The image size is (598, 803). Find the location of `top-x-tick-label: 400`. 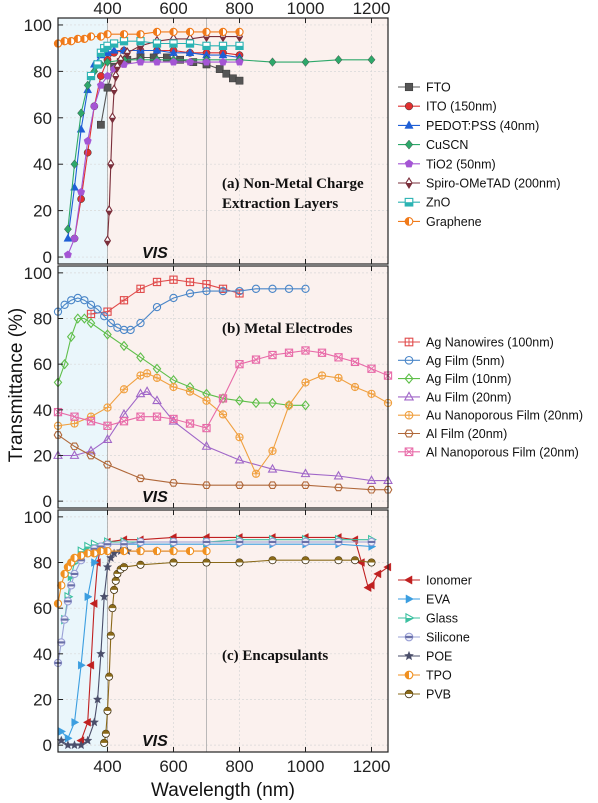

top-x-tick-label: 400 is located at coordinates (107, 9).